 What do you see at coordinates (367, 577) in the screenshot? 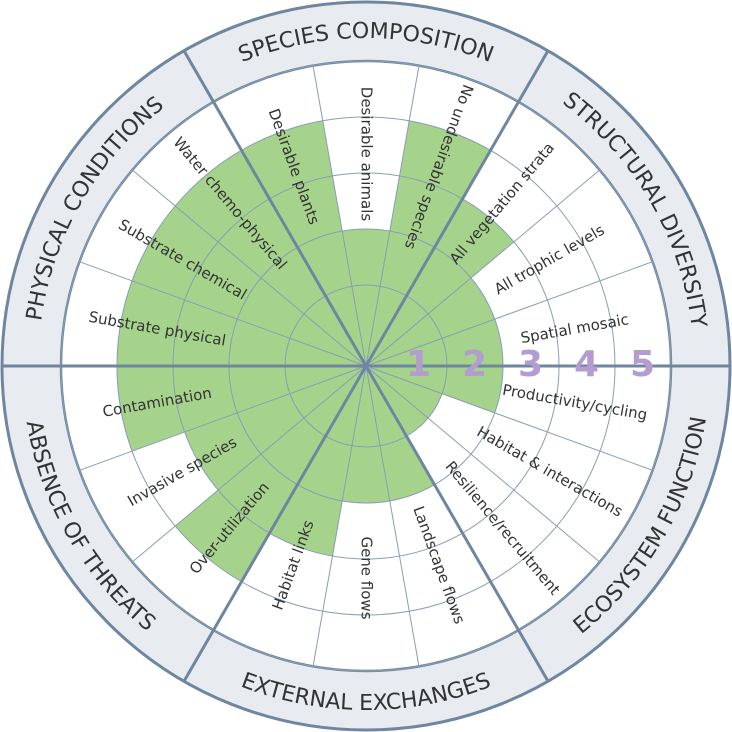
I see `attribute-label: Gene flows` at bounding box center [367, 577].